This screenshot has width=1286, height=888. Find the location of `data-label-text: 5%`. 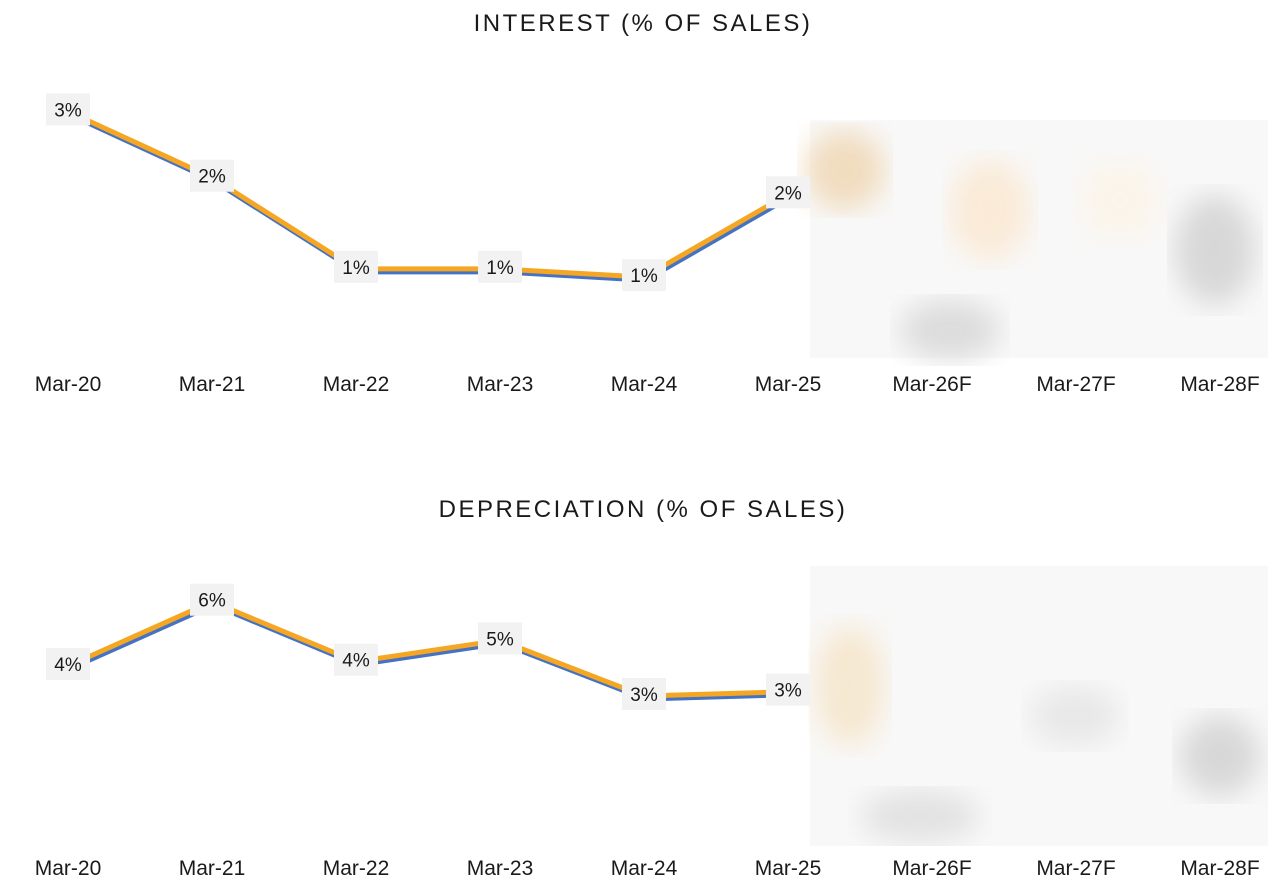

data-label-text: 5% is located at coordinates (500, 639).